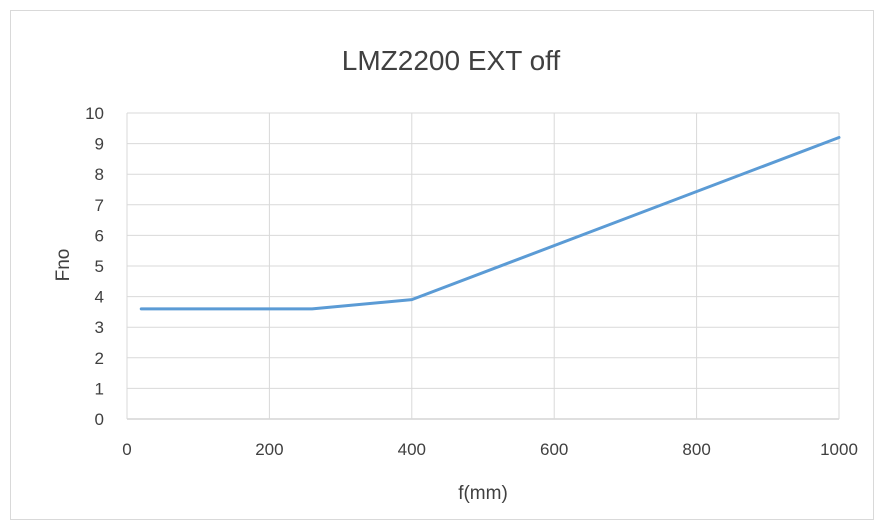  Describe the element at coordinates (99, 266) in the screenshot. I see `y-tick-label: 5` at that location.